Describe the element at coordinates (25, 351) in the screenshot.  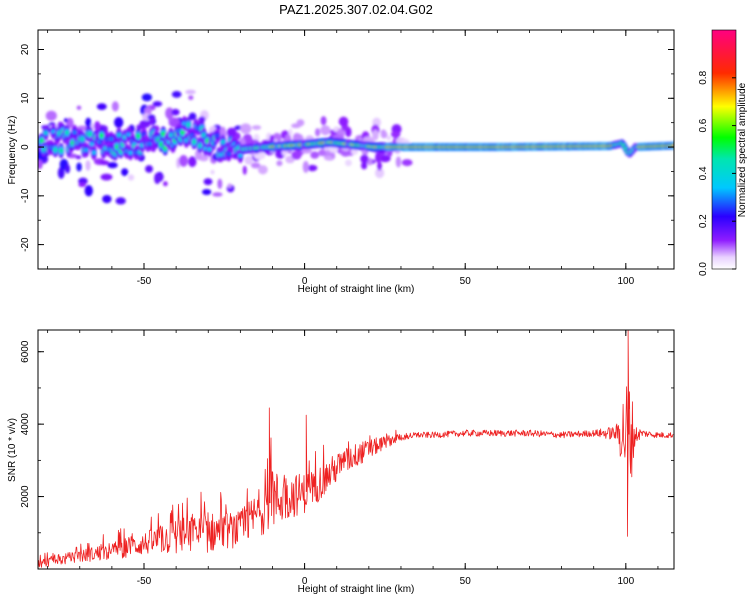
I see `snr-y-tick-label: 6000` at that location.